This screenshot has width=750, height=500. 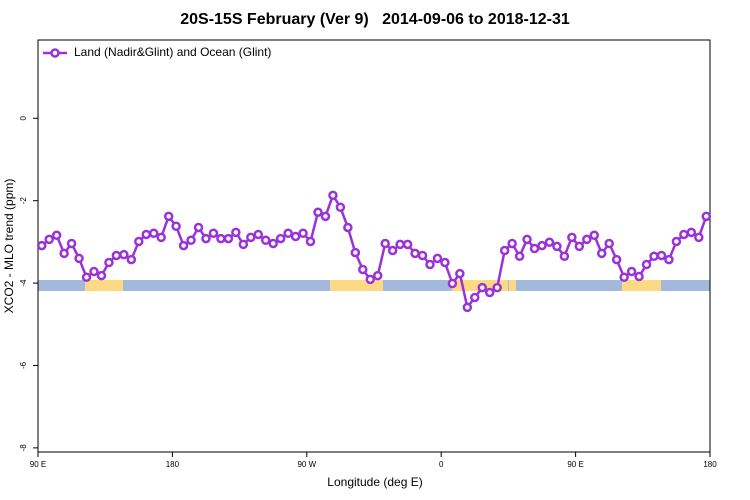 What do you see at coordinates (374, 482) in the screenshot?
I see `x-axis-label: Longitude (deg E)` at bounding box center [374, 482].